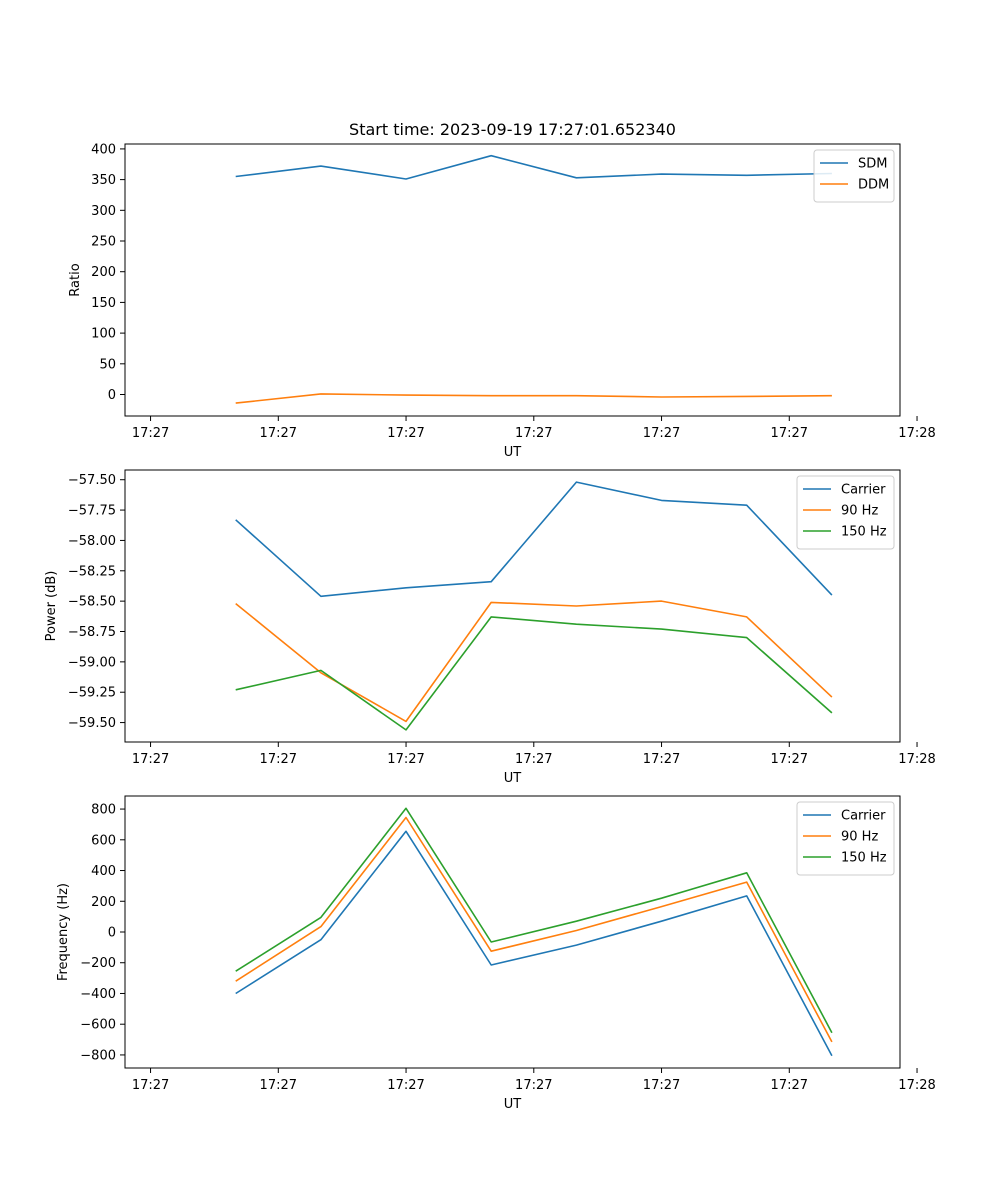 The image size is (1000, 1200). I want to click on y-tick-label: 800, so click(103, 810).